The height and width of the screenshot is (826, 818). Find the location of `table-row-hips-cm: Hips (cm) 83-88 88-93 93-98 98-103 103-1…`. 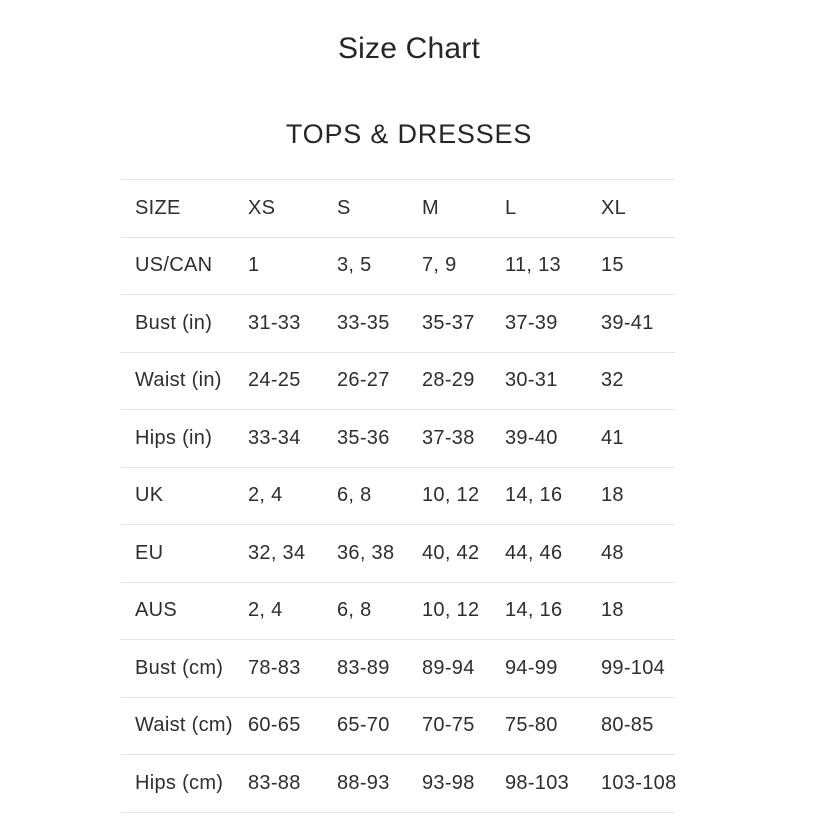

table-row-hips-cm: Hips (cm) 83-88 88-93 93-98 98-103 103-1… is located at coordinates (399, 784).